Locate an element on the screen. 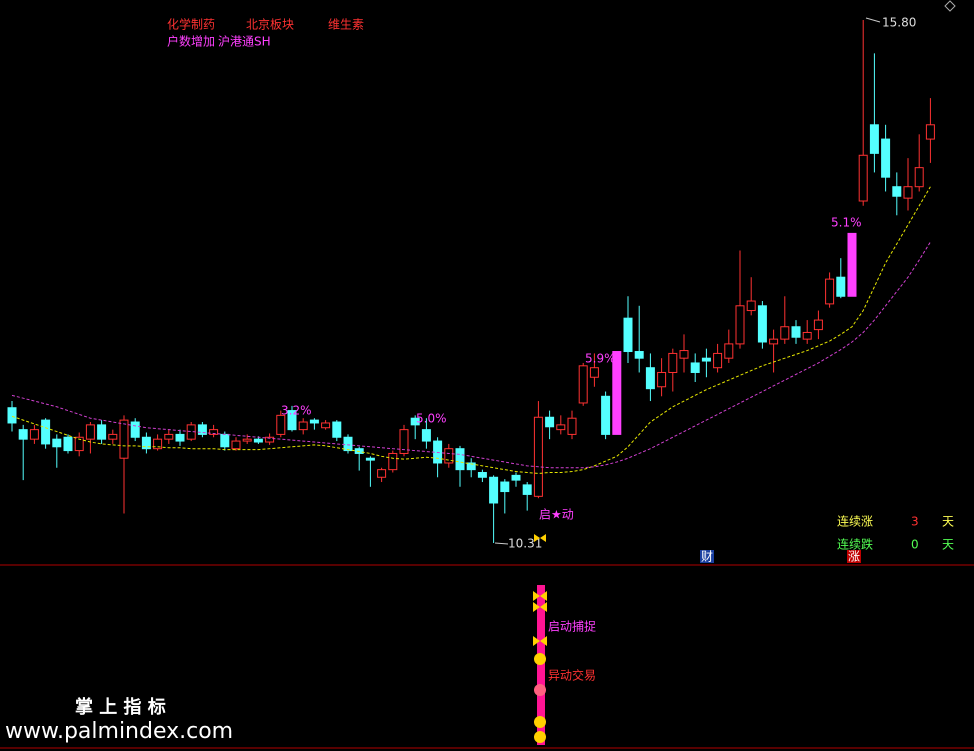  badge-label: 涨 is located at coordinates (854, 556).